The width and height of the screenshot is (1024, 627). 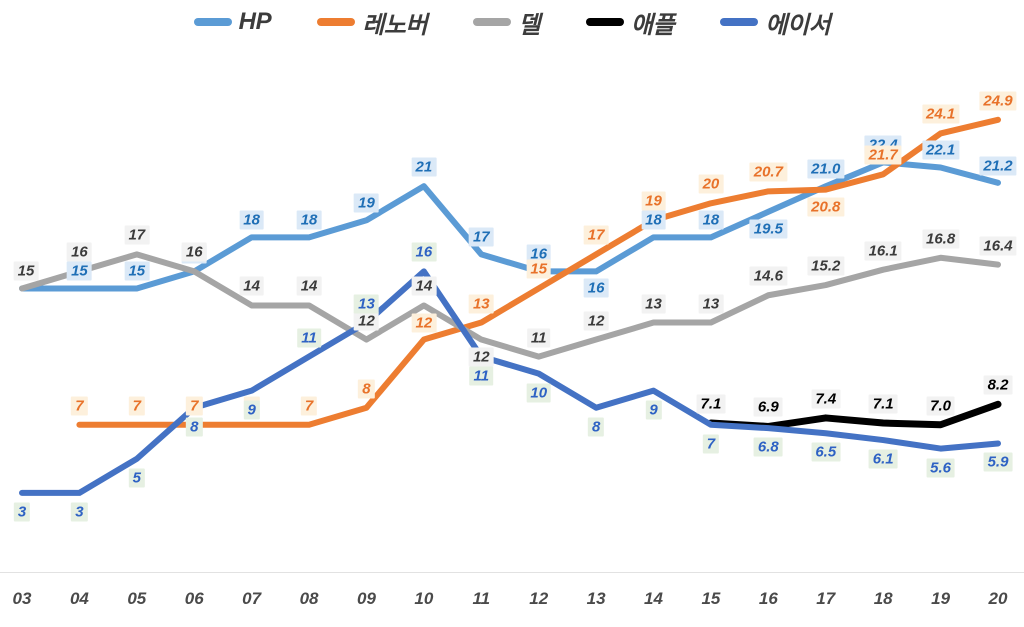 I want to click on chart-legend: HP 레노버 델 애플 에이서, so click(x=512, y=22).